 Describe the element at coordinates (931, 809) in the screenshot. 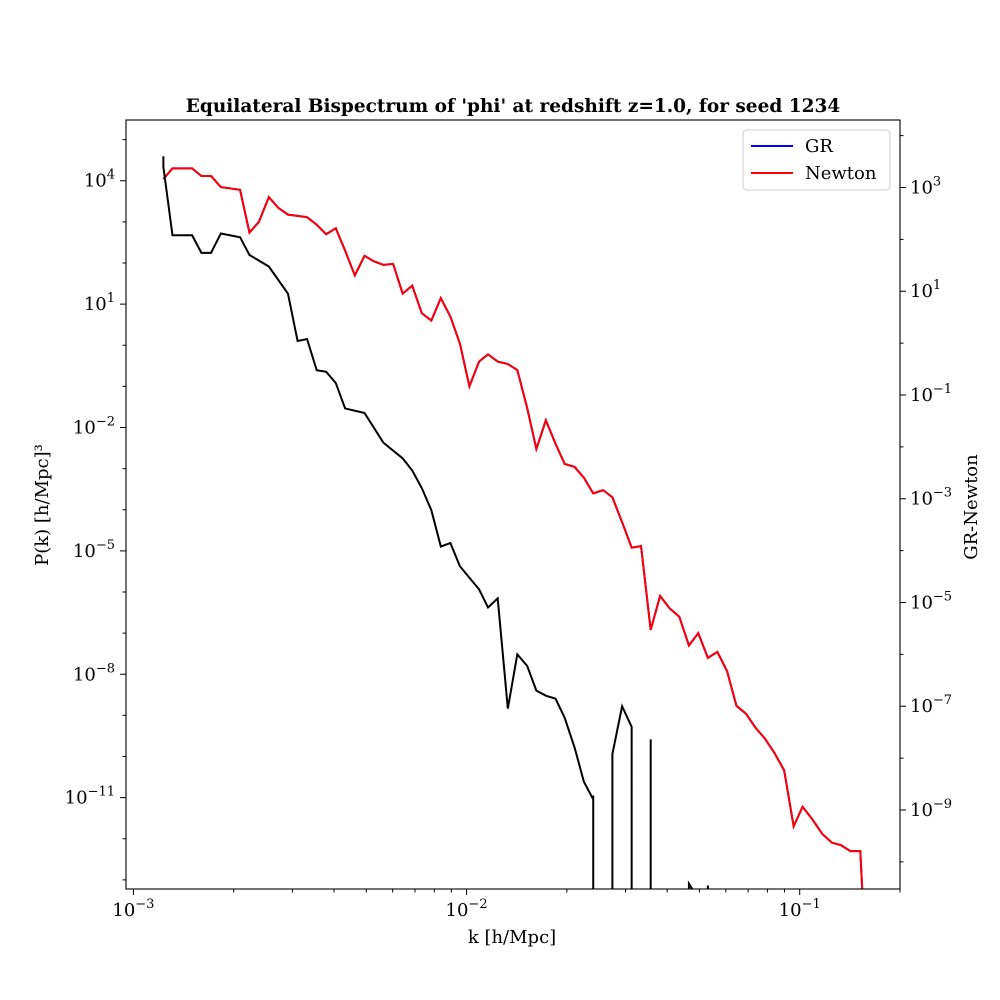

I see `right-y-tick-label: 10⁻⁹` at that location.